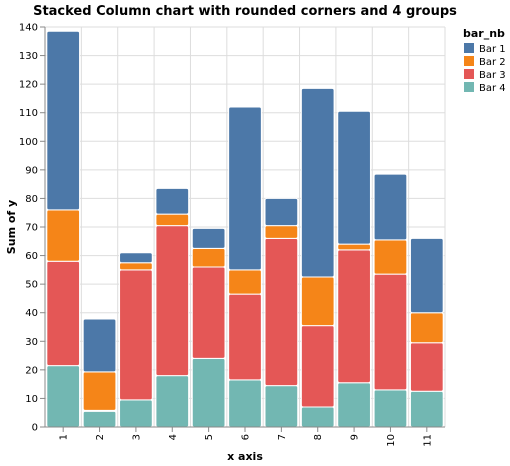 This screenshot has width=510, height=466. What do you see at coordinates (31, 342) in the screenshot?
I see `y-tick-label: 30` at bounding box center [31, 342].